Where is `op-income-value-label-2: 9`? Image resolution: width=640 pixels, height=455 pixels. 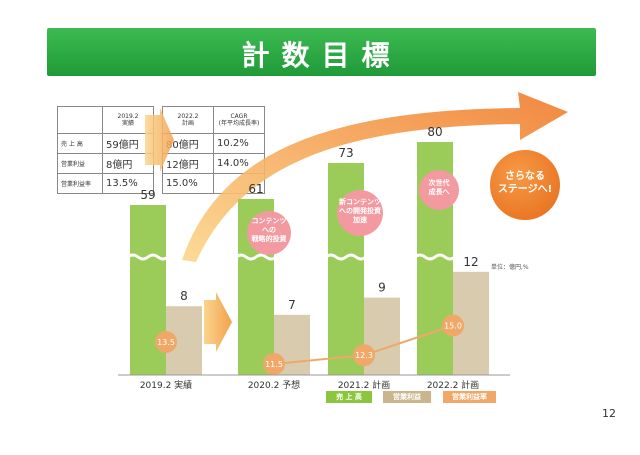
op-income-value-label-2: 9 is located at coordinates (382, 288).